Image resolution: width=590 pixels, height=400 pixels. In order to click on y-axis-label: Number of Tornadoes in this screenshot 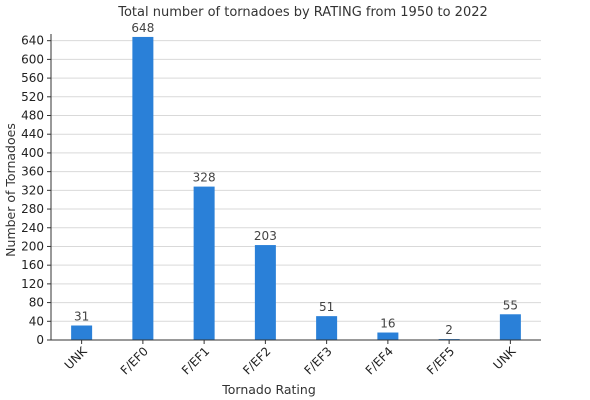, I will do `click(10, 190)`.